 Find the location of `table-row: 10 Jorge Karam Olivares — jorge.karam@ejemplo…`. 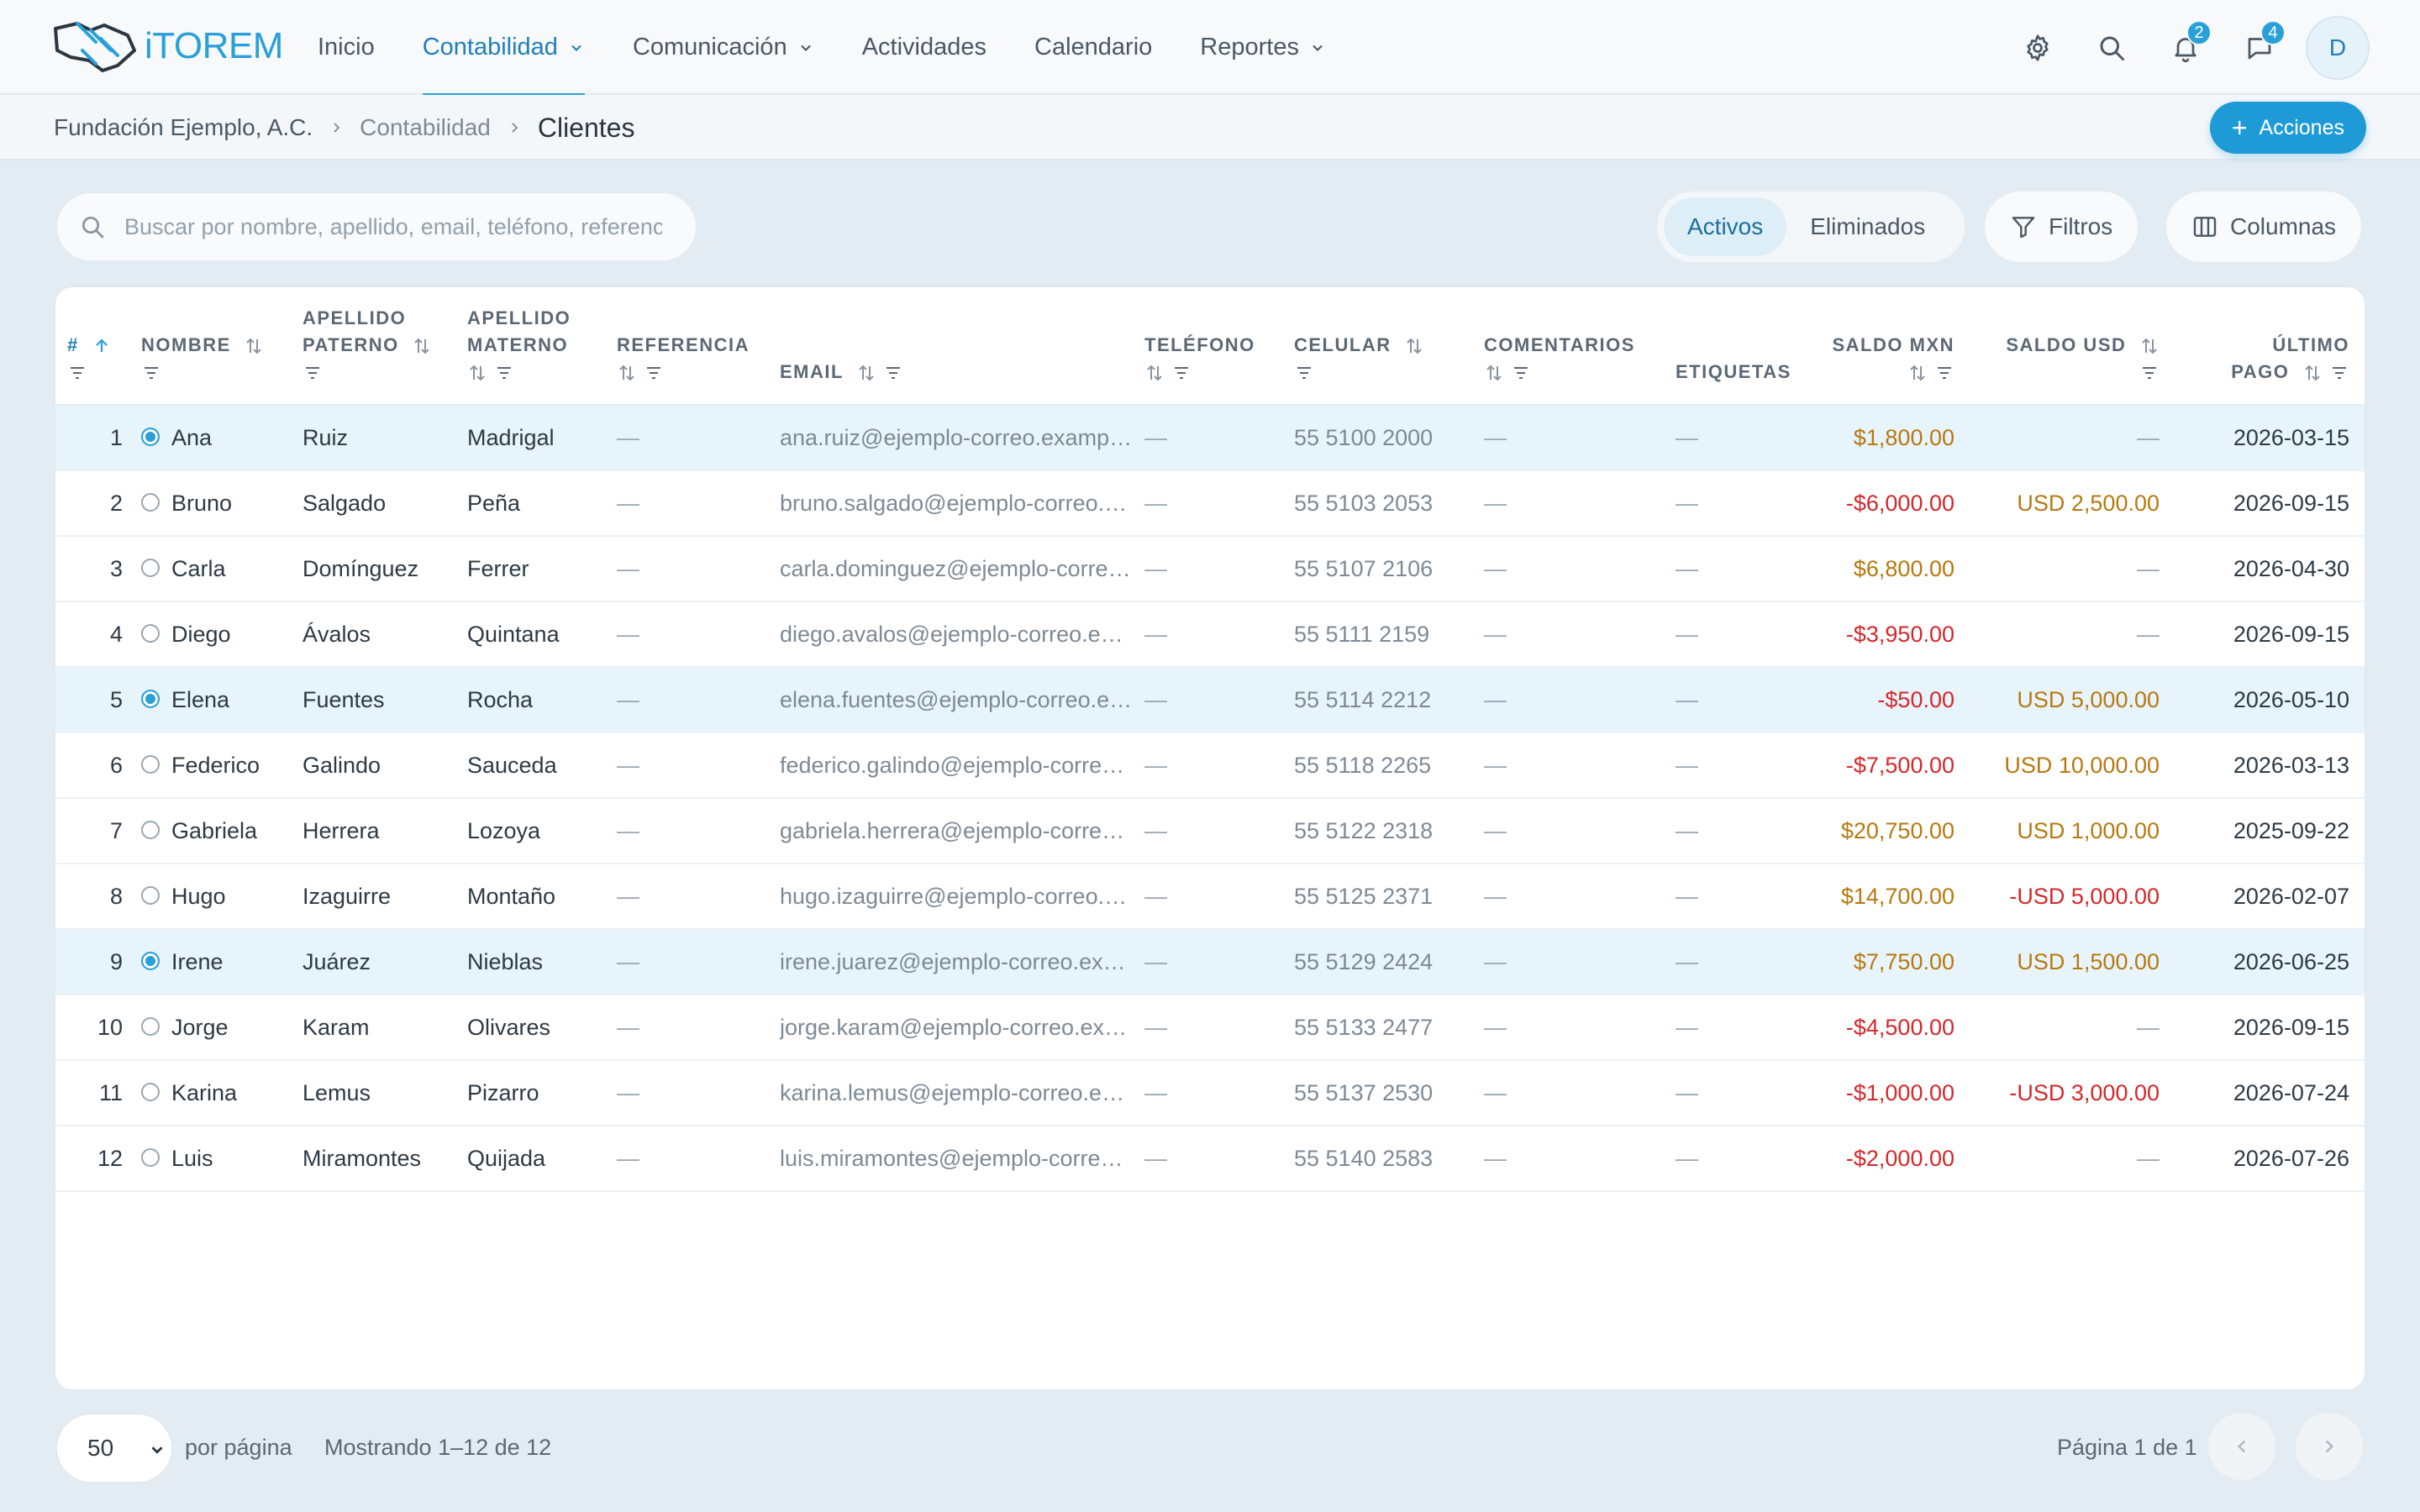

table-row: 10 Jorge Karam Olivares — jorge.karam@ejemplo… is located at coordinates (1210, 1028).